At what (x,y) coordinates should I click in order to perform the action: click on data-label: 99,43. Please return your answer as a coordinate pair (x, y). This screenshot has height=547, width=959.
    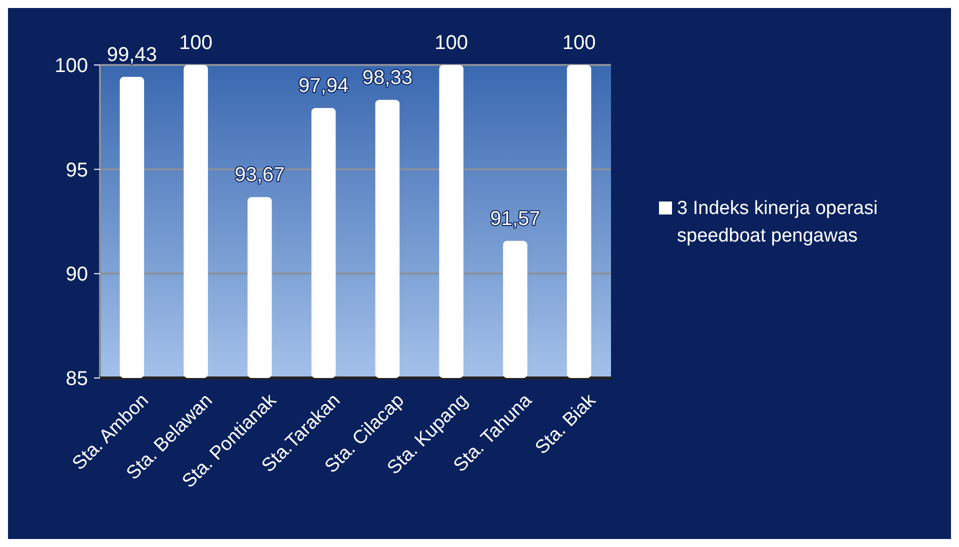
    Looking at the image, I should click on (131, 55).